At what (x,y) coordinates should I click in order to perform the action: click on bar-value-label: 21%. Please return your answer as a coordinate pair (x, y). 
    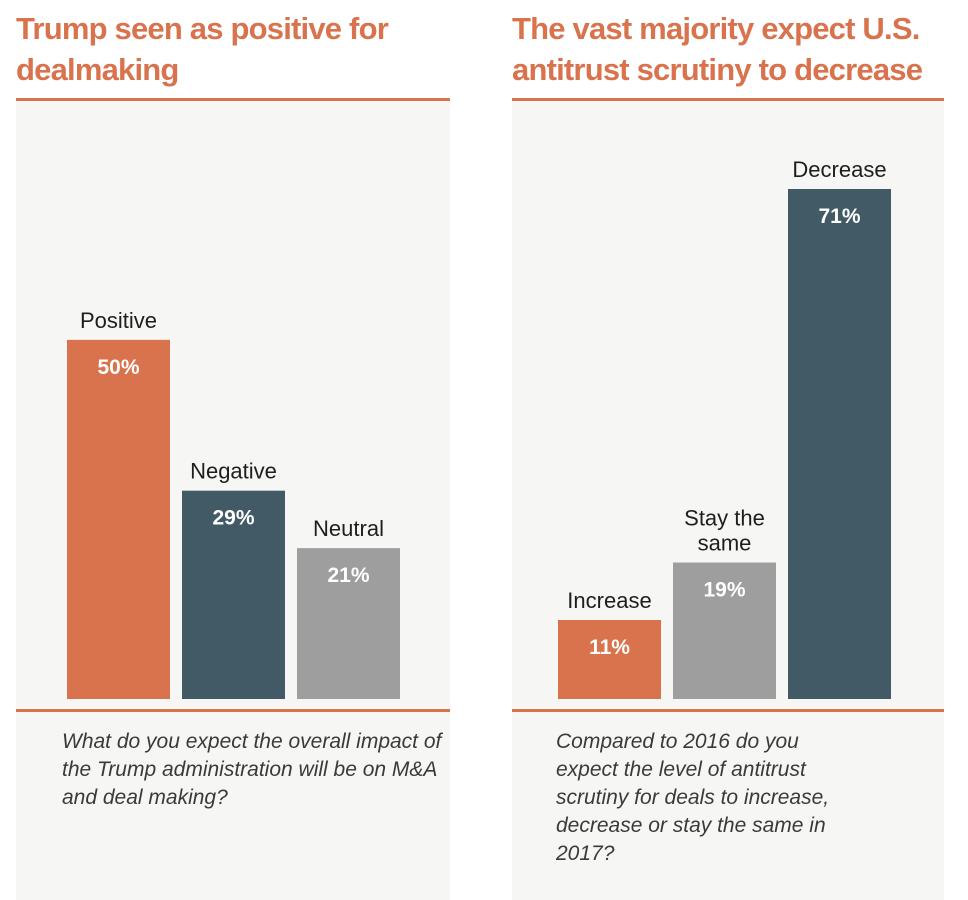
    Looking at the image, I should click on (348, 575).